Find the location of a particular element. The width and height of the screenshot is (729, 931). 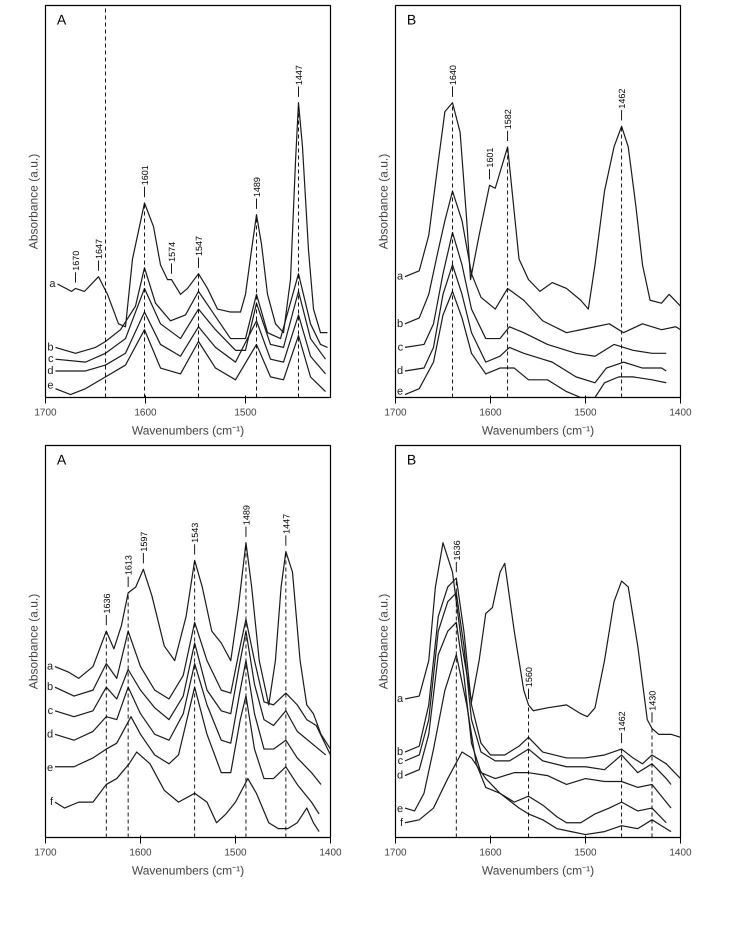

annotation: 1560 is located at coordinates (529, 677).